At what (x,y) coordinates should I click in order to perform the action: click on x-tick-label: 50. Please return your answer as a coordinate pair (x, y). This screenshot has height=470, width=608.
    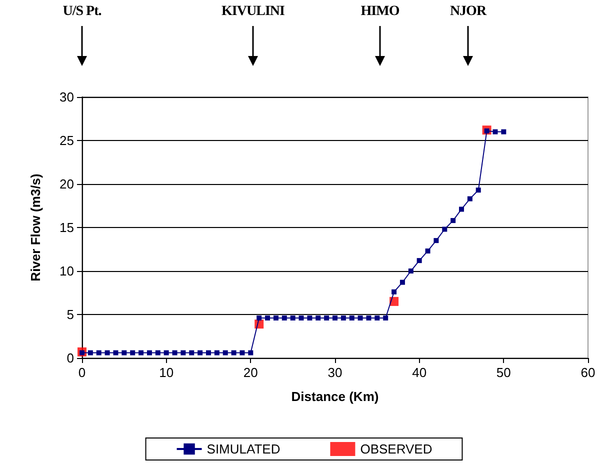
    Looking at the image, I should click on (503, 372).